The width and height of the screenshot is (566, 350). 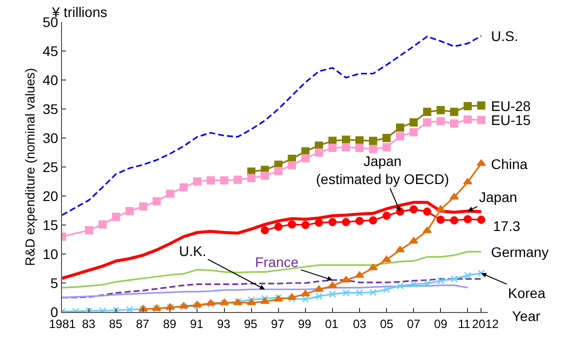 I want to click on x-tick-label: 95, so click(x=251, y=324).